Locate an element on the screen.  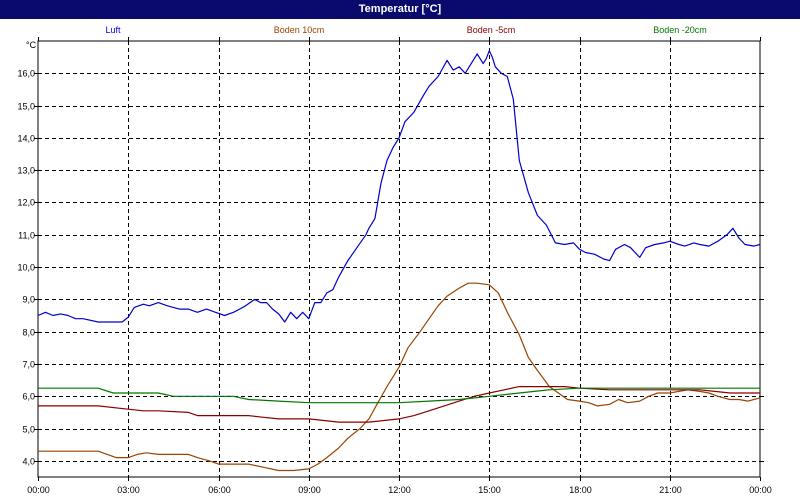
y-tick-label: 9,0 is located at coordinates (28, 300).